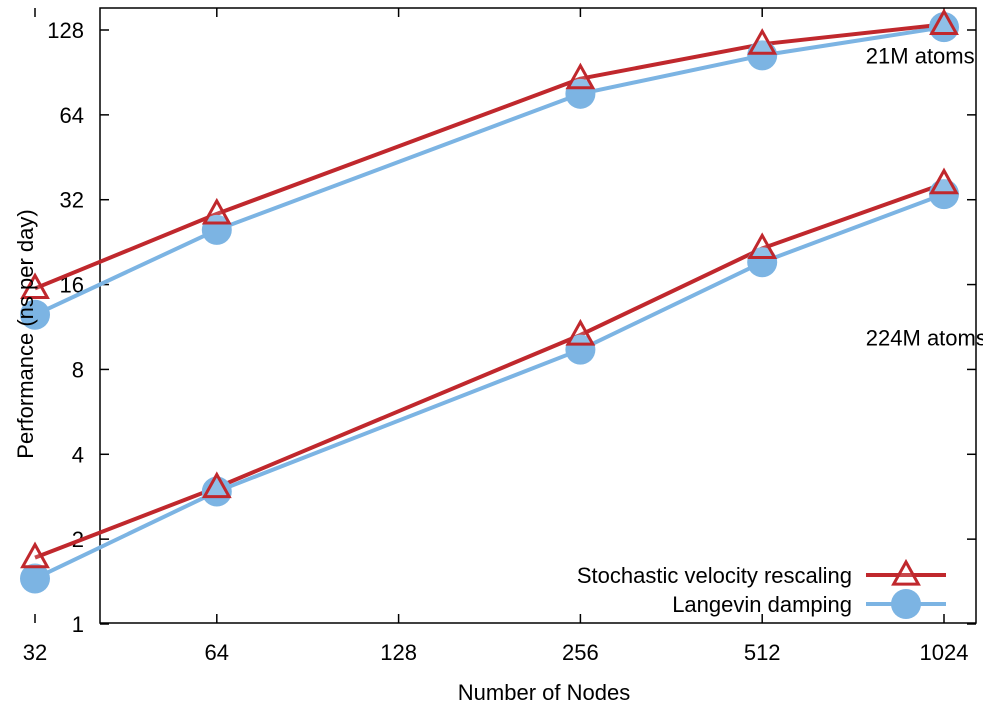 This screenshot has height=710, width=983. What do you see at coordinates (762, 604) in the screenshot?
I see `legend-label: Langevin damping` at bounding box center [762, 604].